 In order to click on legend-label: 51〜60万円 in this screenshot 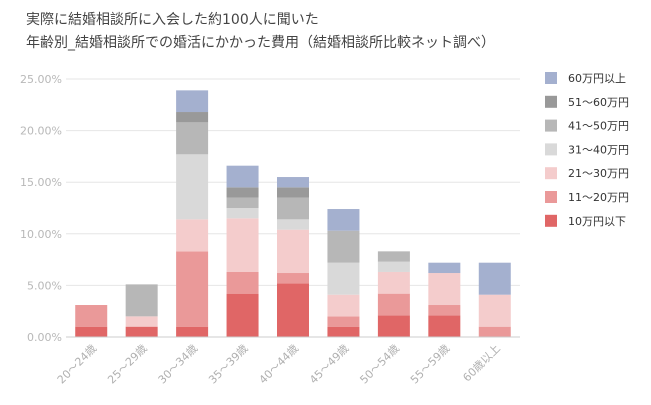, I will do `click(598, 102)`.